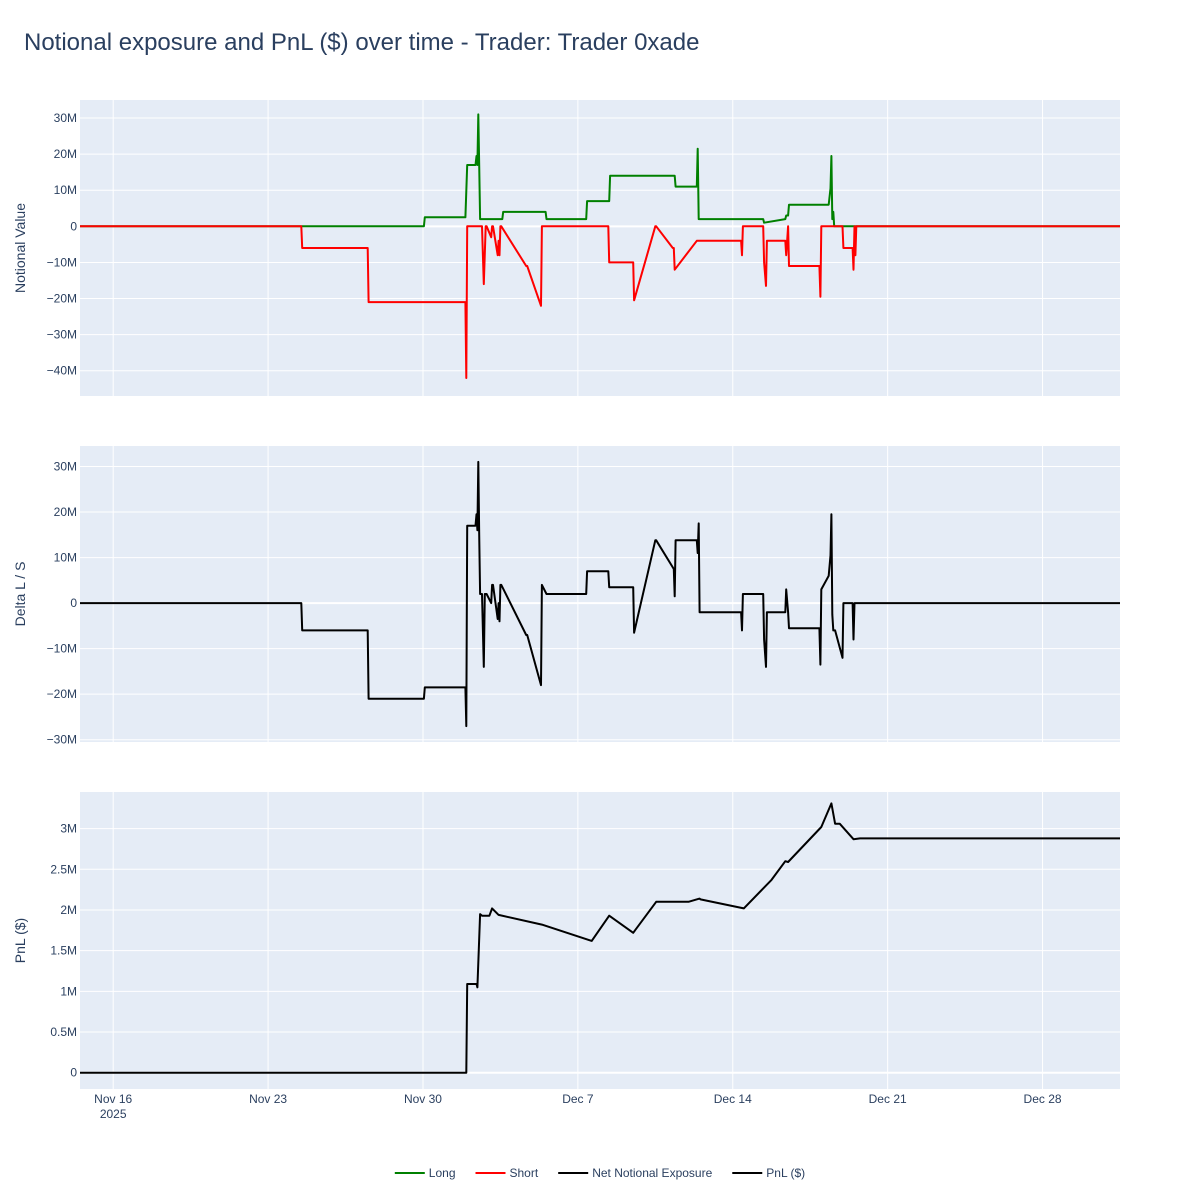 This screenshot has width=1200, height=1200. I want to click on x-tick-label: Dec 21, so click(888, 1099).